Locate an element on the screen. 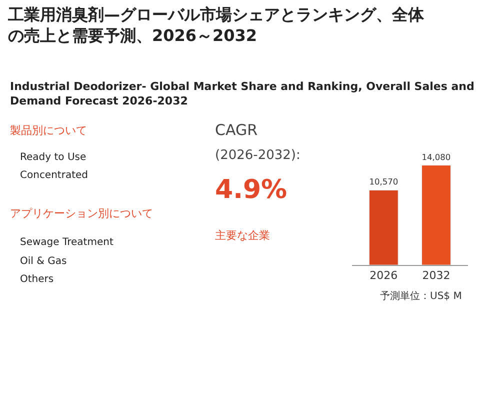  text: CAGR is located at coordinates (236, 130).